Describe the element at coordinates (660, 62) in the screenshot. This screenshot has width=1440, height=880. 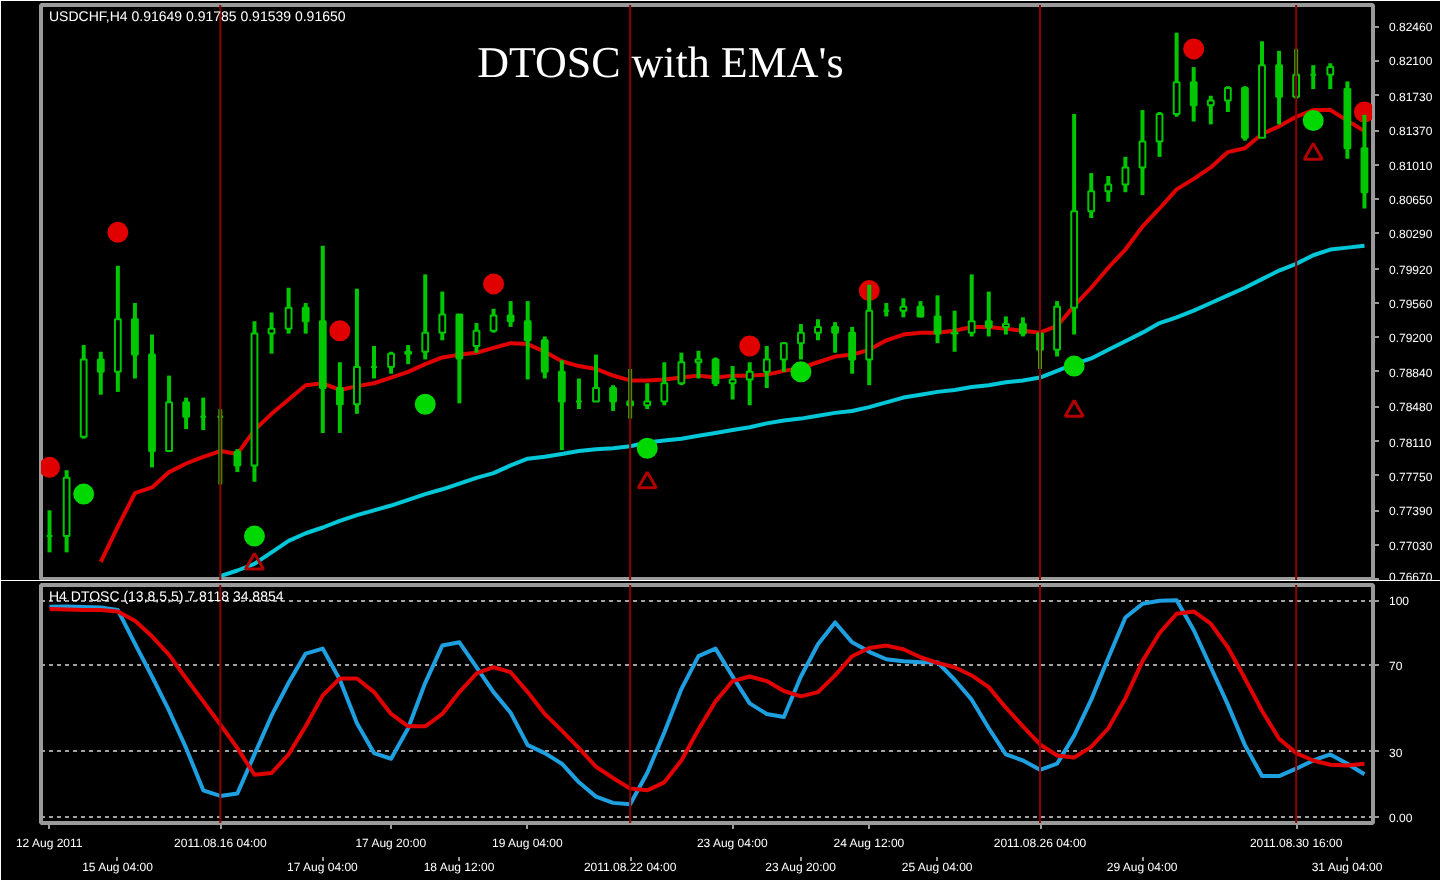
I see `text: DTOSC with EMA's` at that location.